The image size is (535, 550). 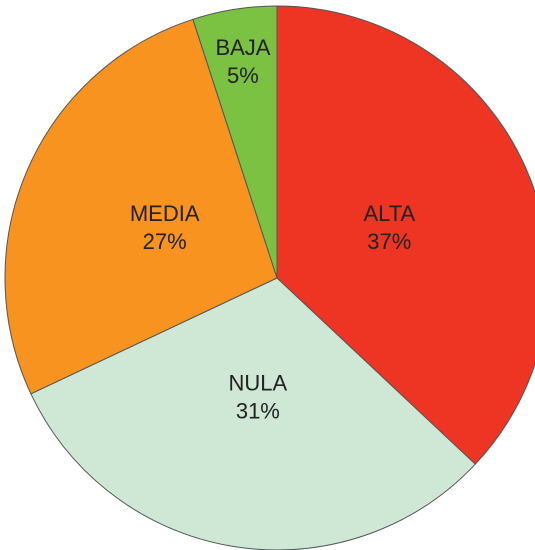 What do you see at coordinates (165, 213) in the screenshot?
I see `slice-label: MEDIA` at bounding box center [165, 213].